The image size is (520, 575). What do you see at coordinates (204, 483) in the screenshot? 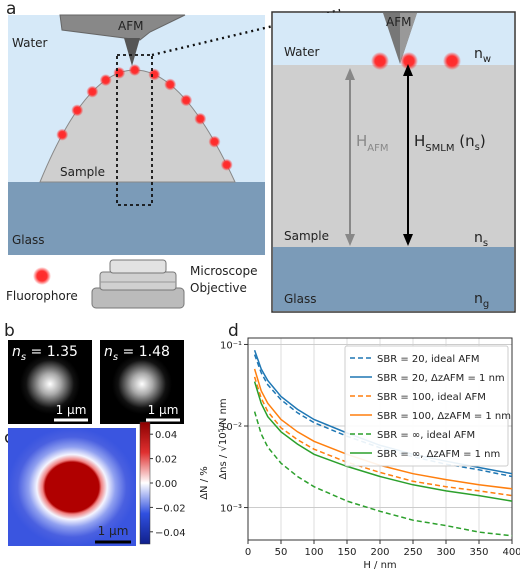
I see `colorbar-label: ΔN / %` at bounding box center [204, 483].